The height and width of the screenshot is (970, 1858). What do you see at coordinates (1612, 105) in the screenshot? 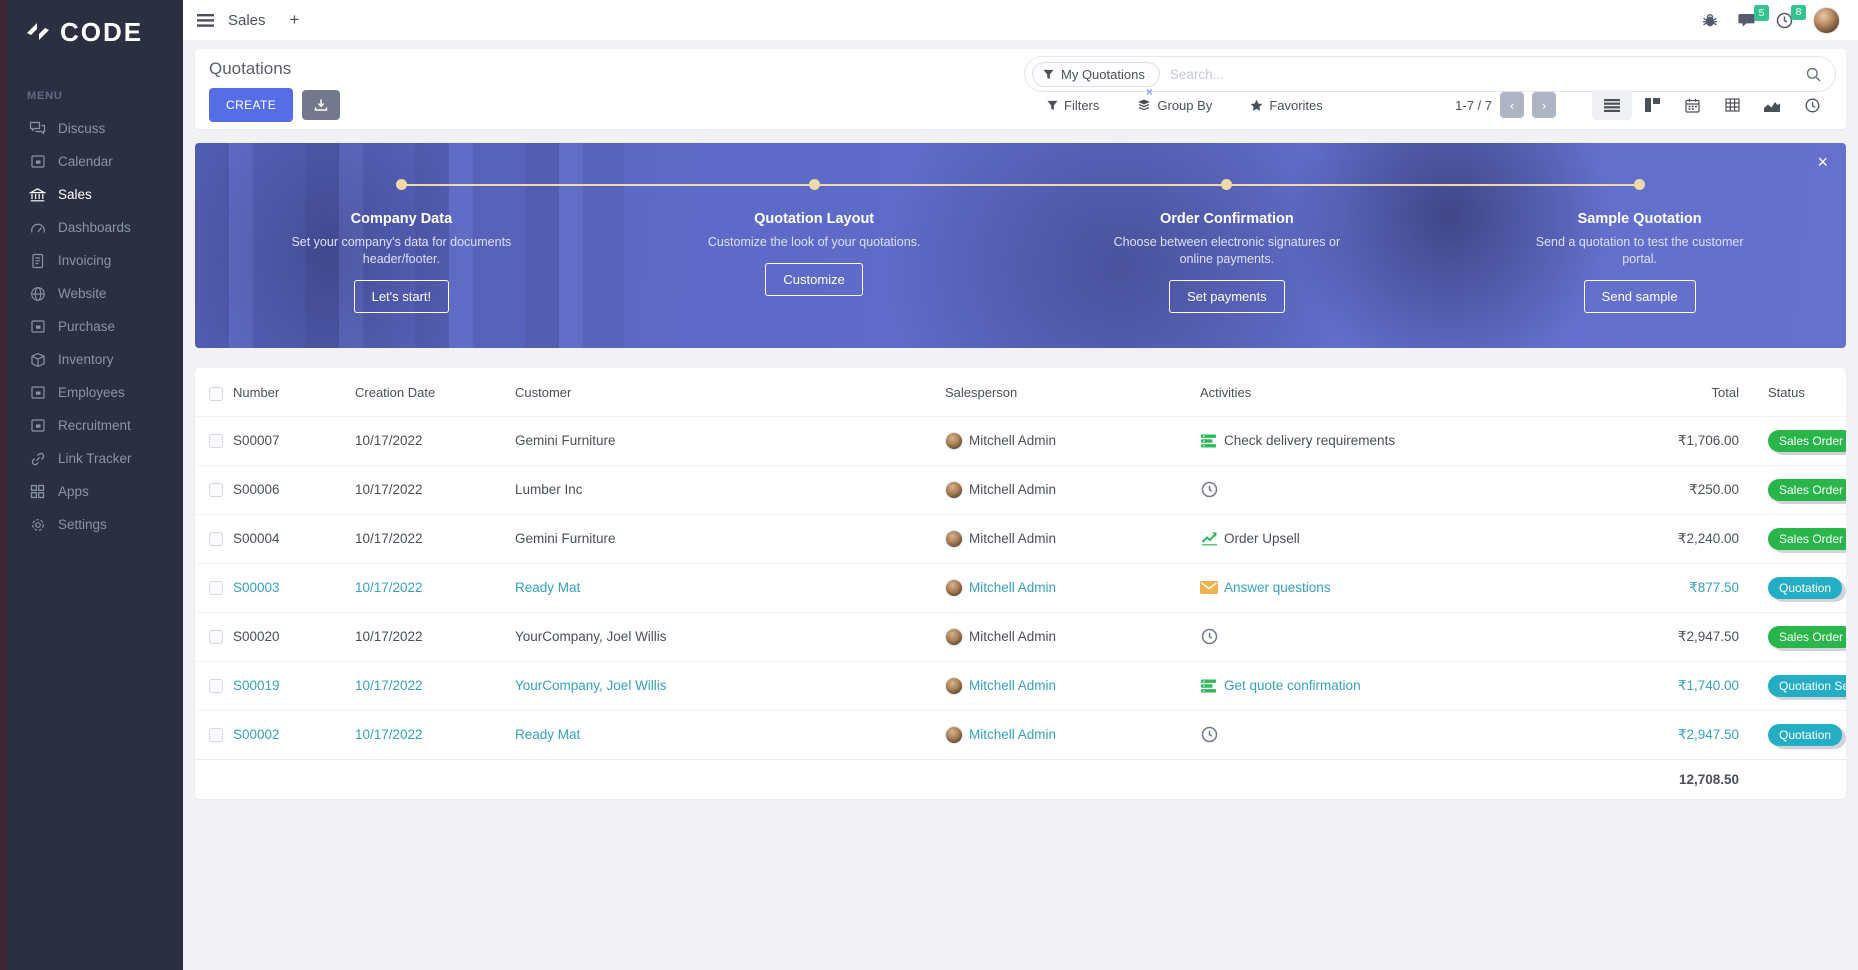
I see `list-view-icon` at bounding box center [1612, 105].